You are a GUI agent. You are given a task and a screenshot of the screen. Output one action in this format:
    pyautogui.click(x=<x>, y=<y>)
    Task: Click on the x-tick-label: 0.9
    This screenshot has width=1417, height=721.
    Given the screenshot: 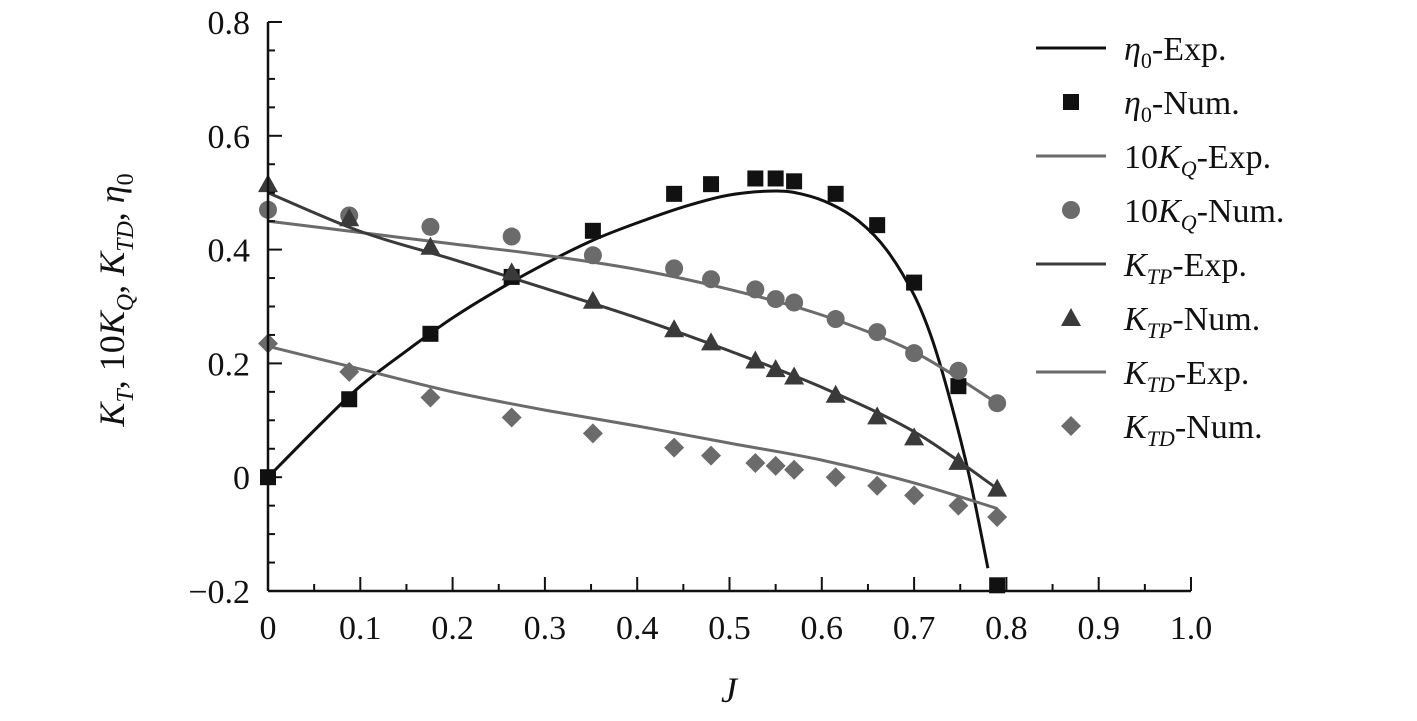 What is the action you would take?
    pyautogui.click(x=1098, y=628)
    